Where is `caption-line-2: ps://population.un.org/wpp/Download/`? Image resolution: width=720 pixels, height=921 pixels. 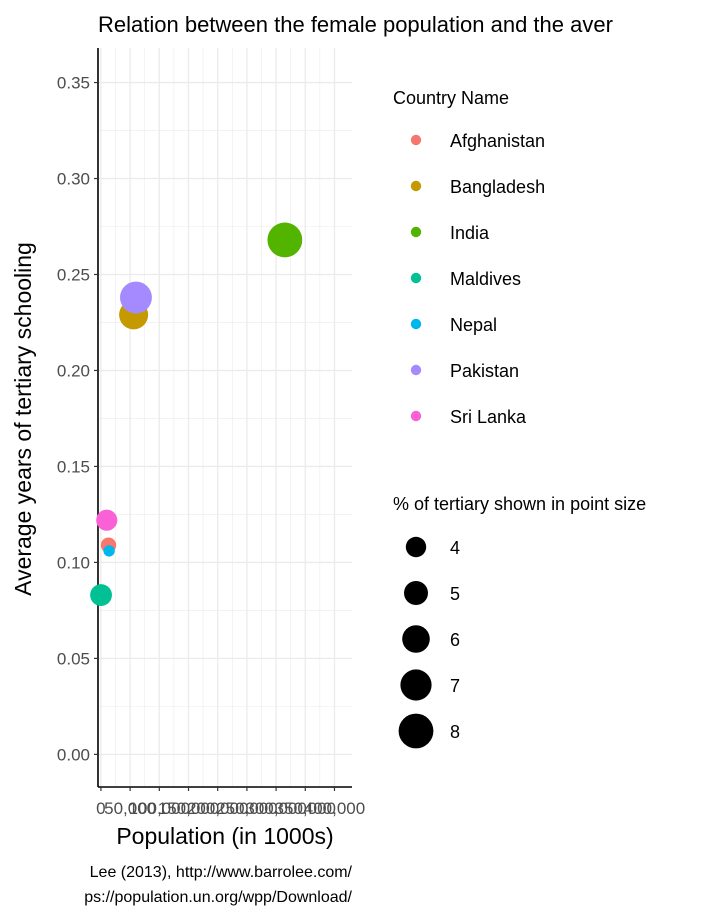 caption-line-2: ps://population.un.org/wpp/Download/ is located at coordinates (218, 897).